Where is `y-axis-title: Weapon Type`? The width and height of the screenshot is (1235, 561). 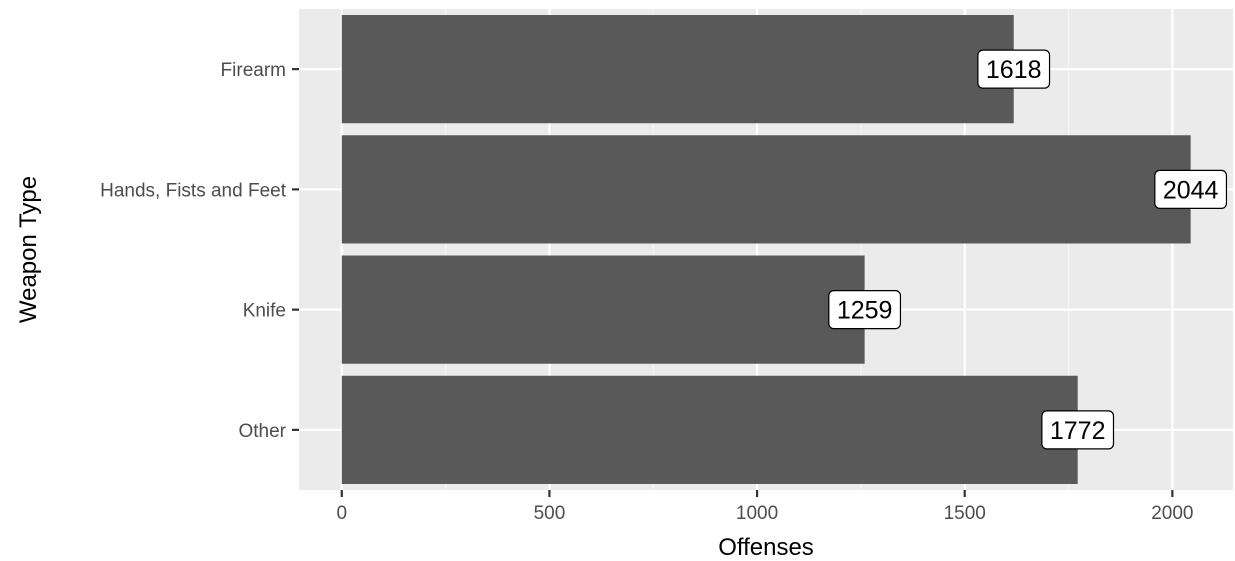 y-axis-title: Weapon Type is located at coordinates (28, 249).